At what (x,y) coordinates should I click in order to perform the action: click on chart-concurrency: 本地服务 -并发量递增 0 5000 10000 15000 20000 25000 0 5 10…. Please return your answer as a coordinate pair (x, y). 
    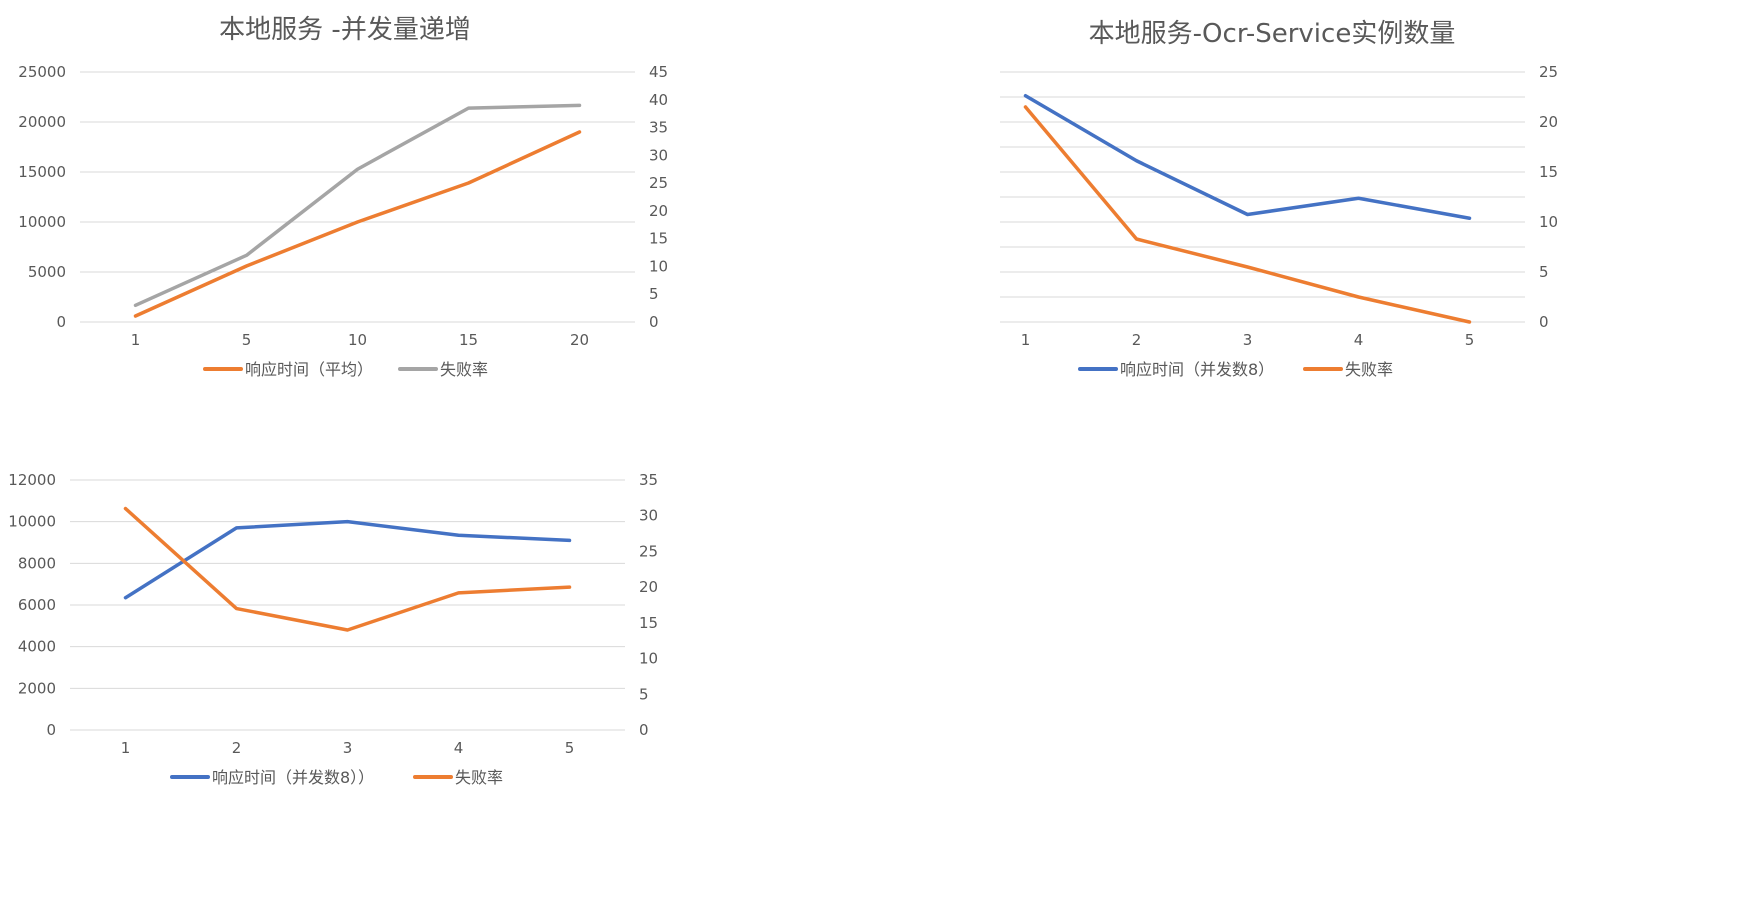
    Looking at the image, I should click on (343, 197).